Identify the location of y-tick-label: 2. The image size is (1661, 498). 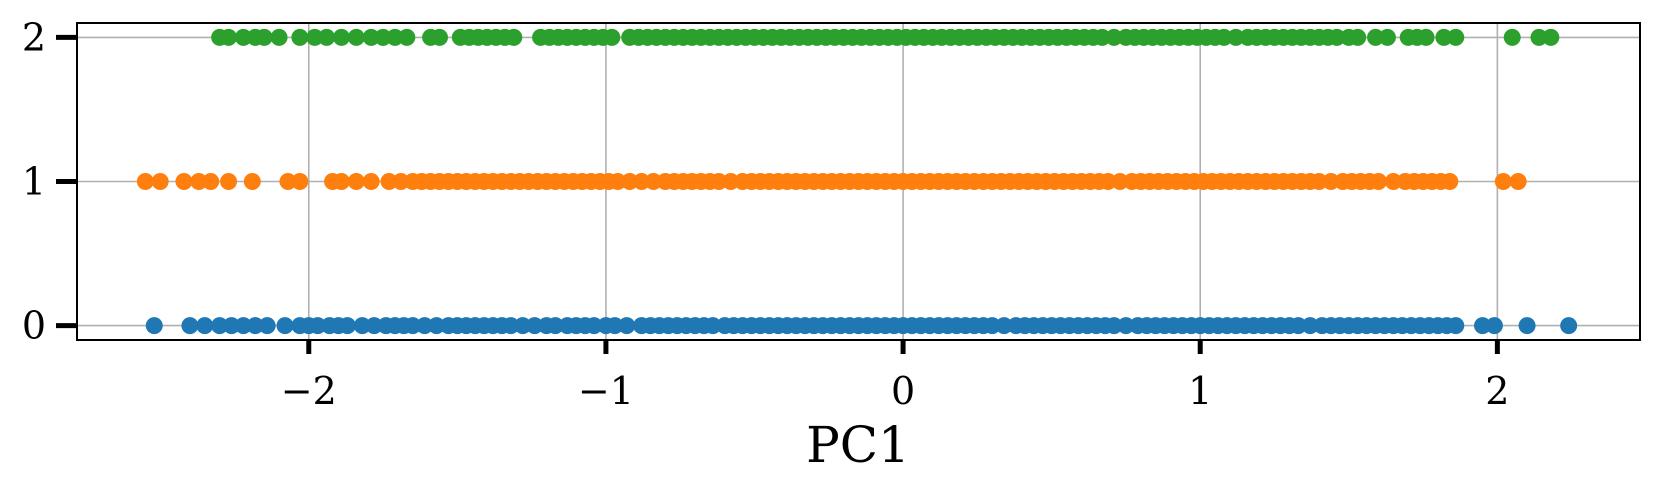
(34, 37).